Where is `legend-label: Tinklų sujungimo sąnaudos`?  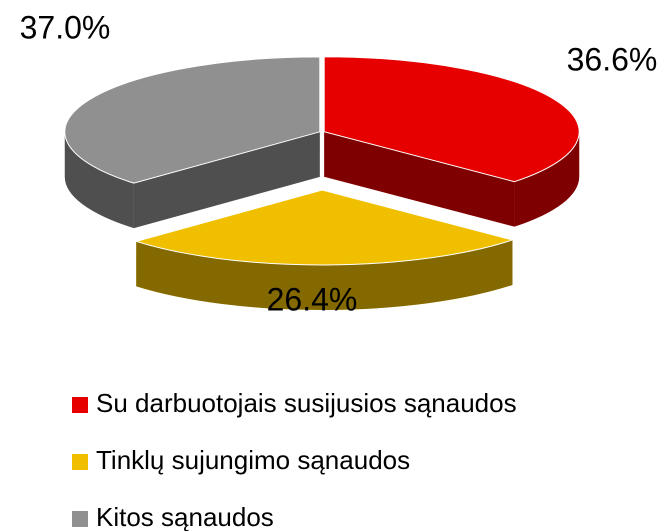 legend-label: Tinklų sujungimo sąnaudos is located at coordinates (253, 460).